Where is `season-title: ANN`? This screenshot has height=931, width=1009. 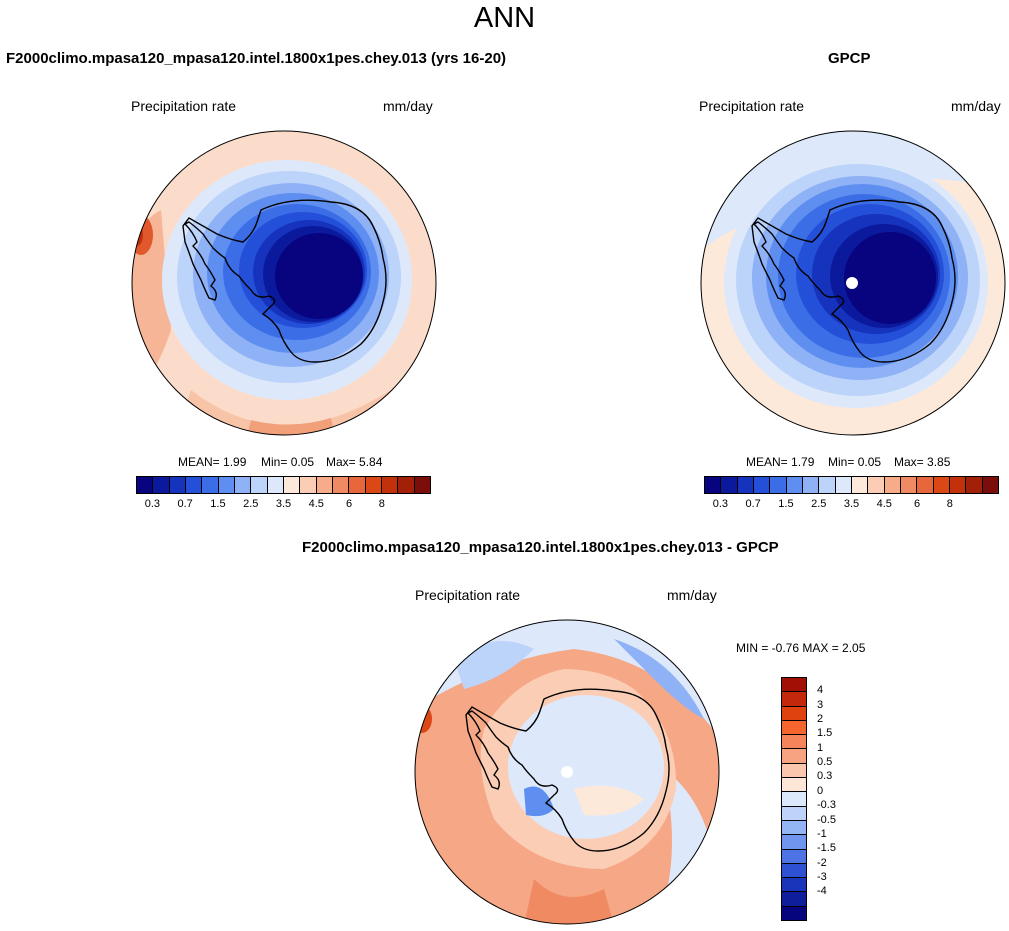 season-title: ANN is located at coordinates (504, 18).